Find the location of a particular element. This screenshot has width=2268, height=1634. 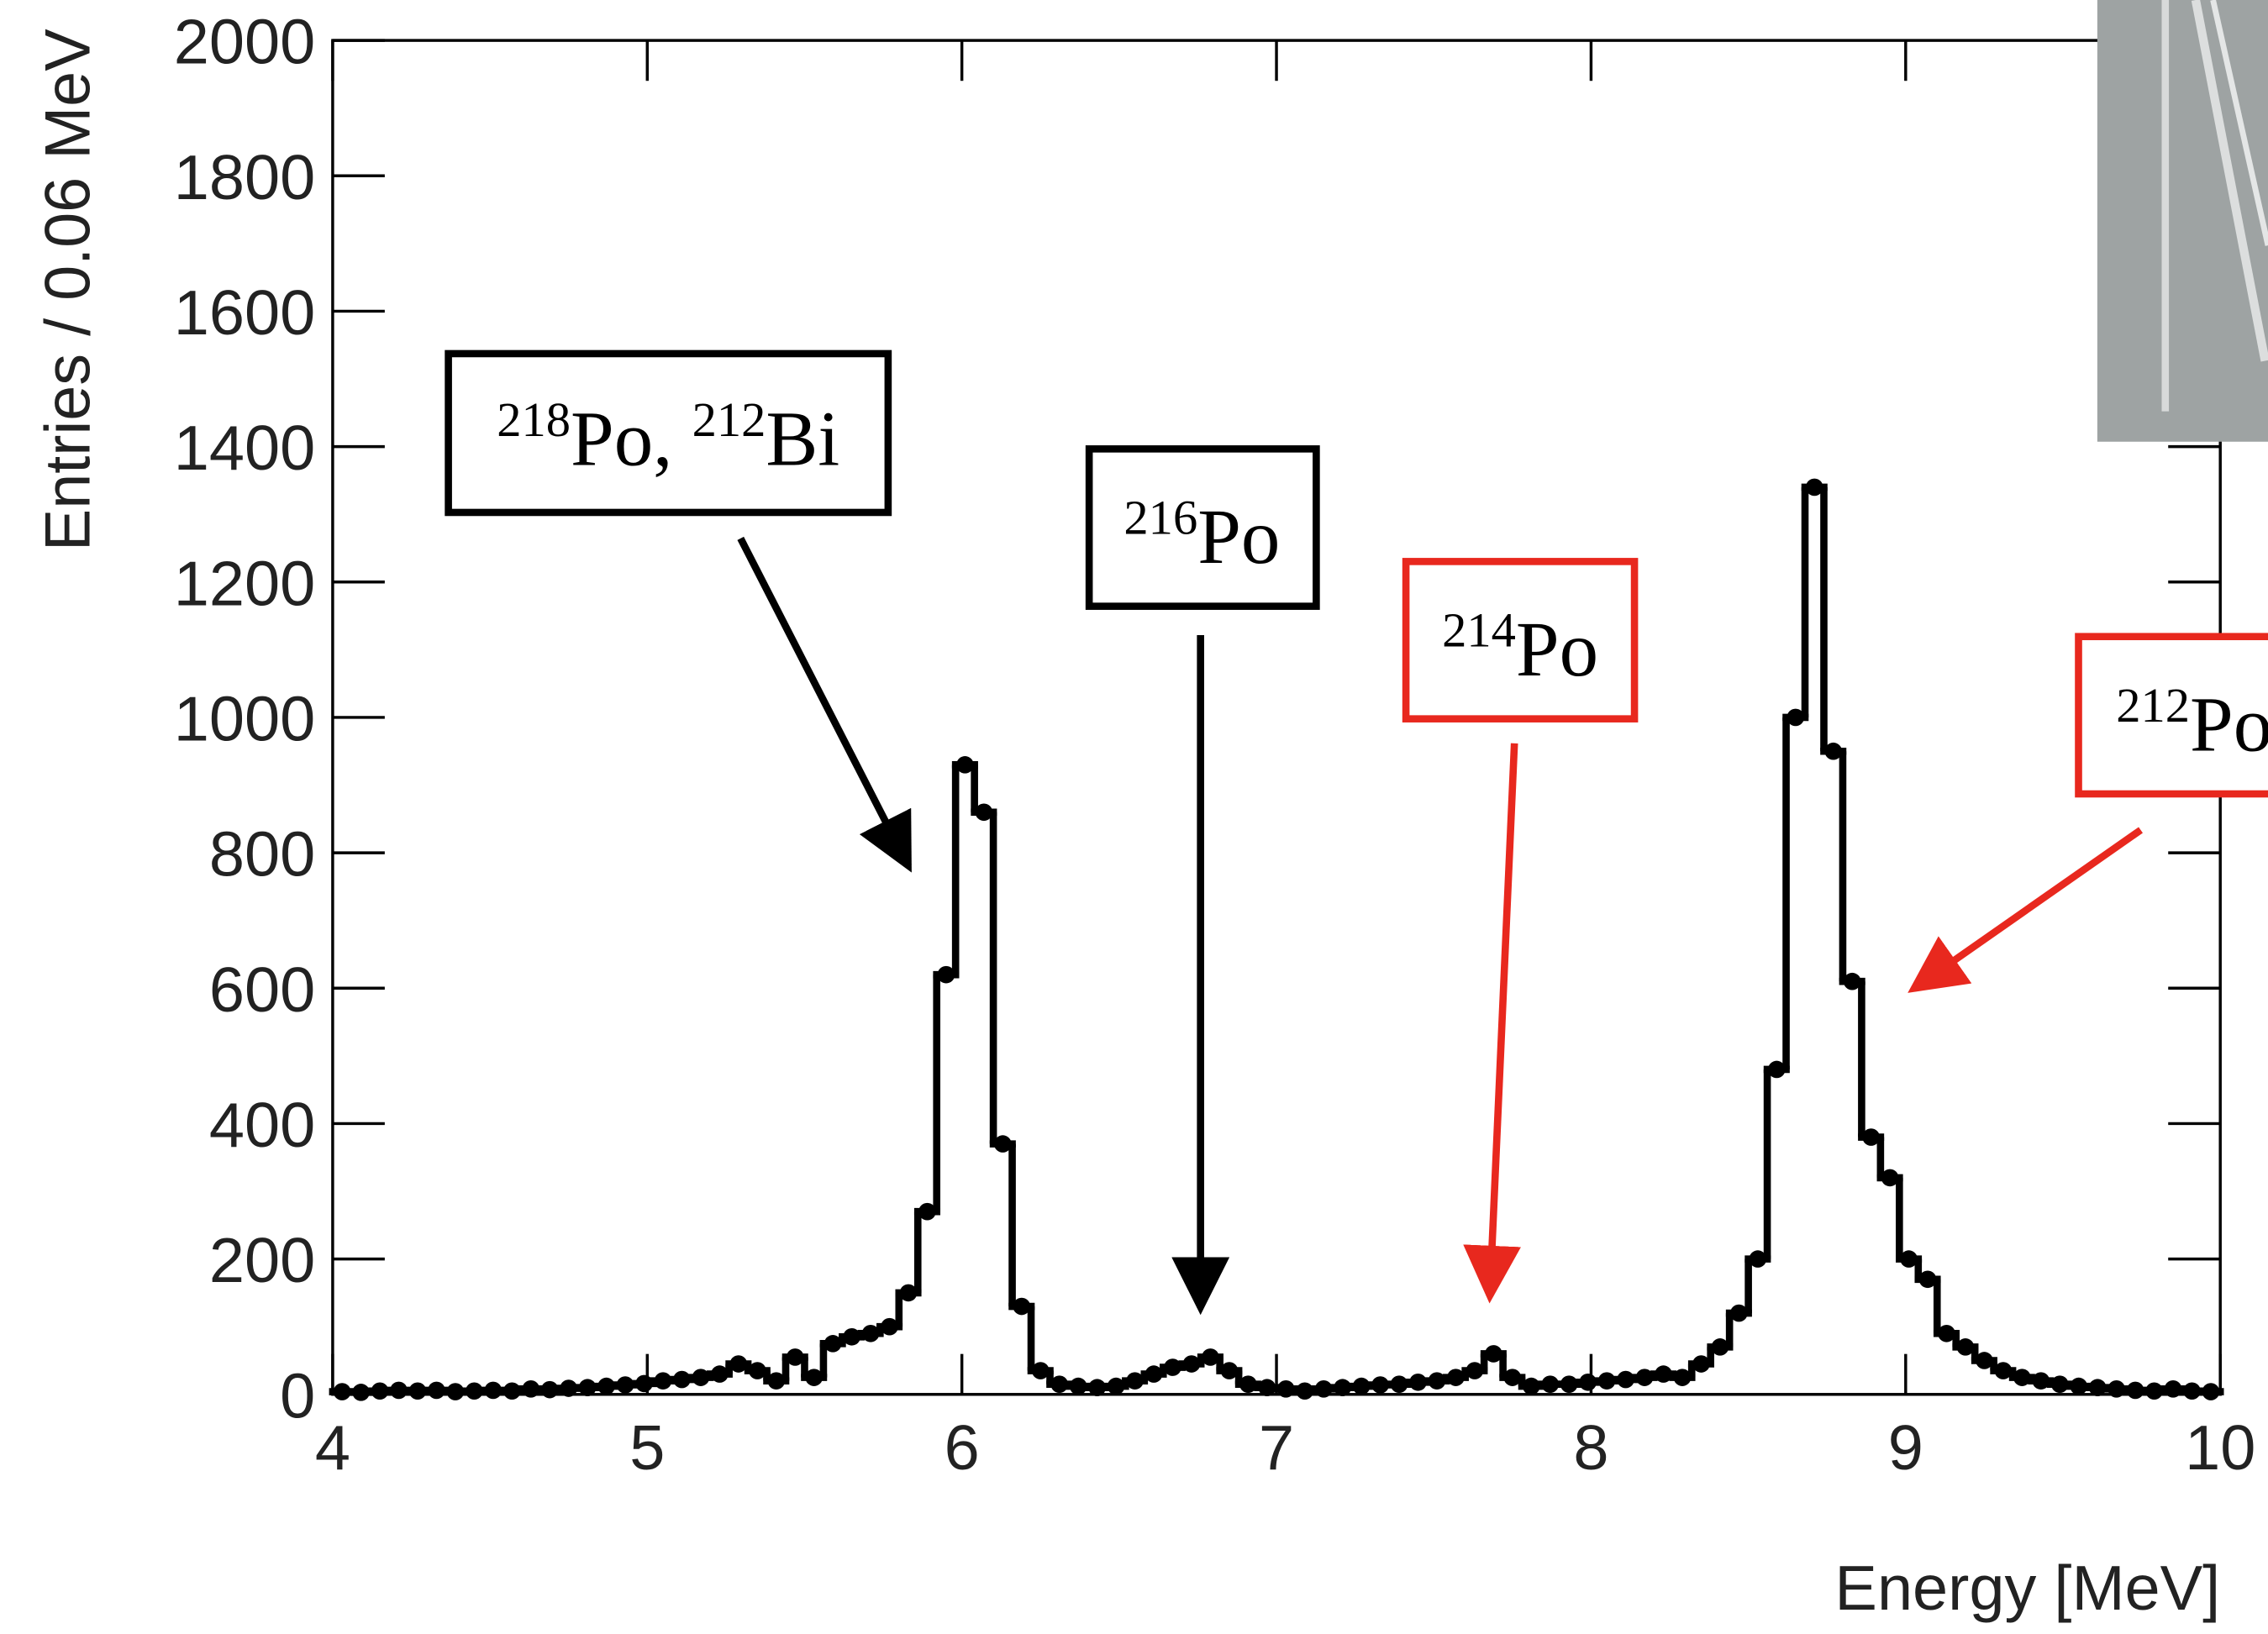

x-axis-label: Energy [MeV] is located at coordinates (2027, 1588).